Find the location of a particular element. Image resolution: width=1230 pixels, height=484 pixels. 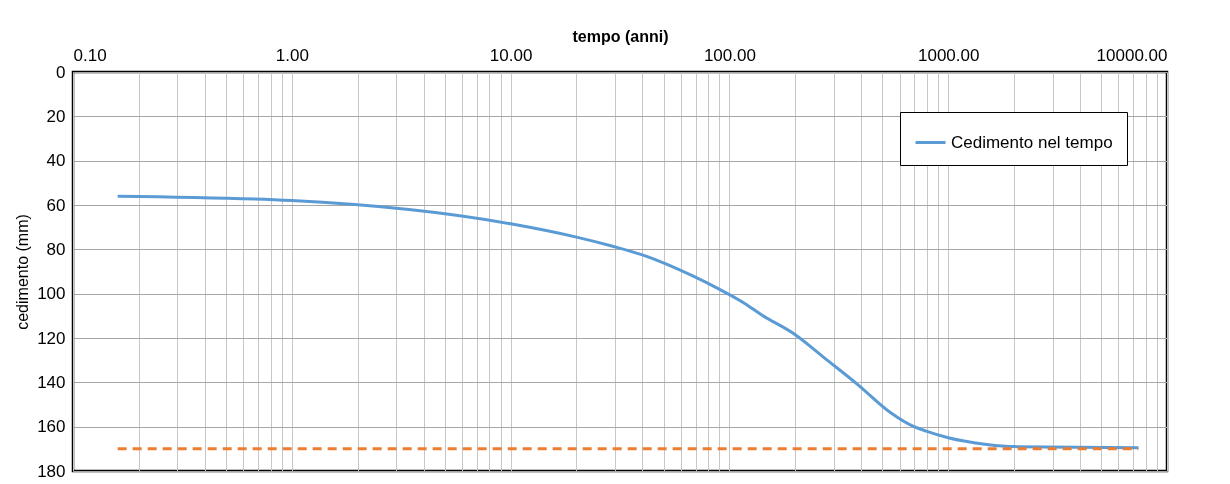

x-tick-label: 0.10 is located at coordinates (90, 55).